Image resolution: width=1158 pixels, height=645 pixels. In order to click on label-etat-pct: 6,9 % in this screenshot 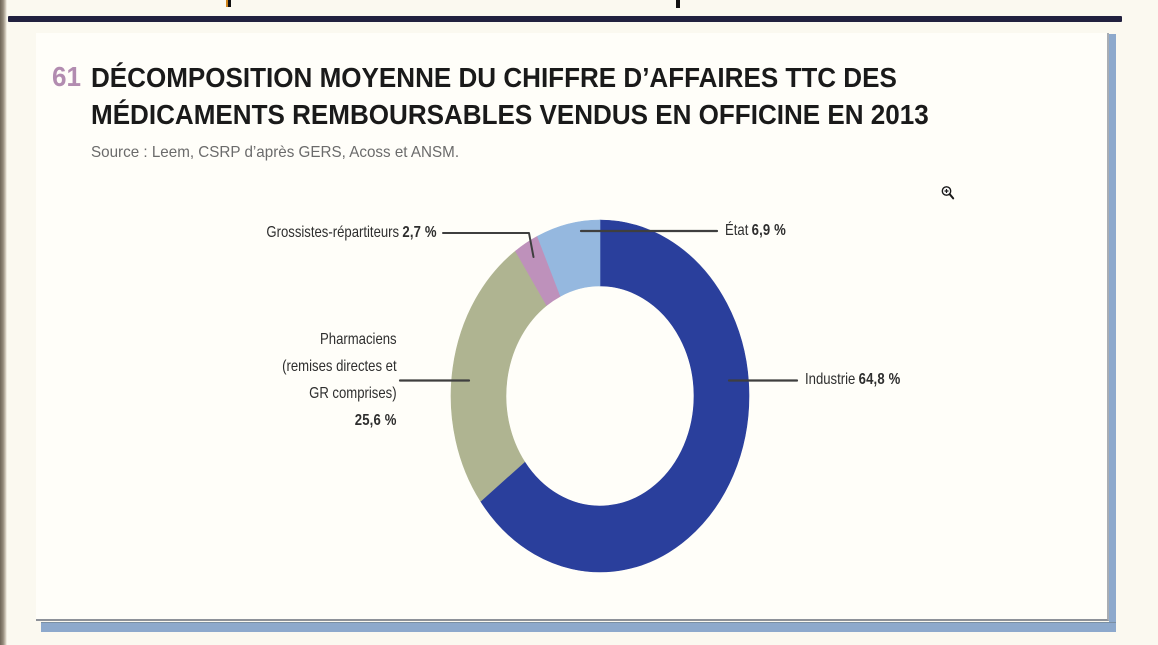, I will do `click(769, 230)`.